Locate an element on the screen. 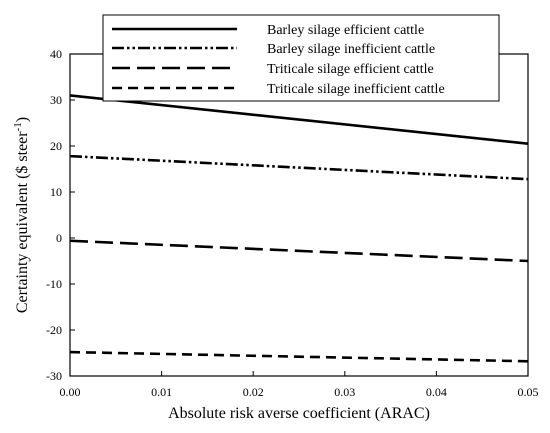  x-tick-label: 0.05 is located at coordinates (528, 392).